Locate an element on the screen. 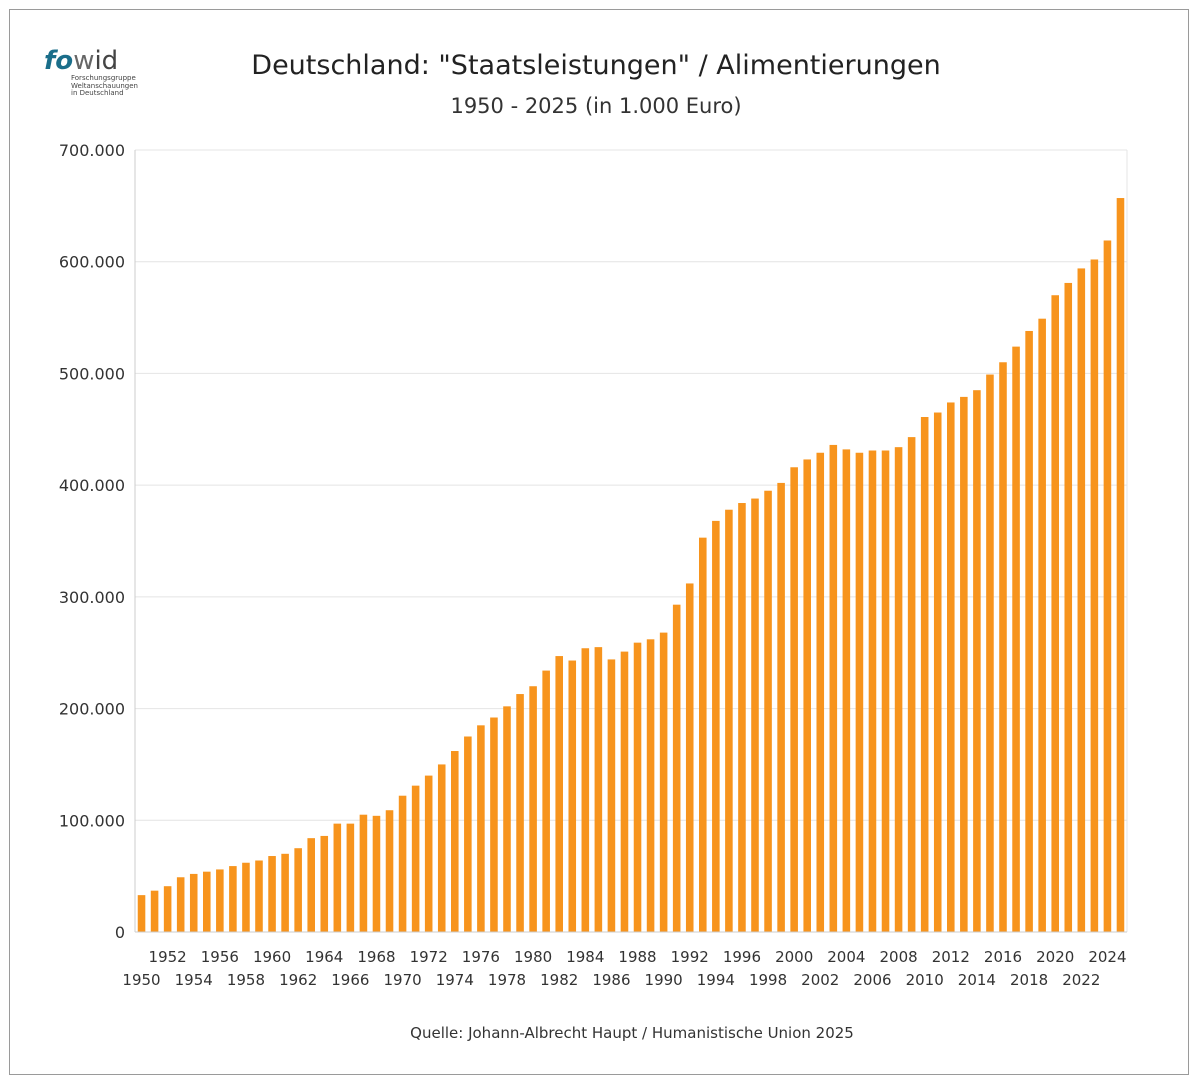  x-tick-label: 1968 is located at coordinates (376, 957).